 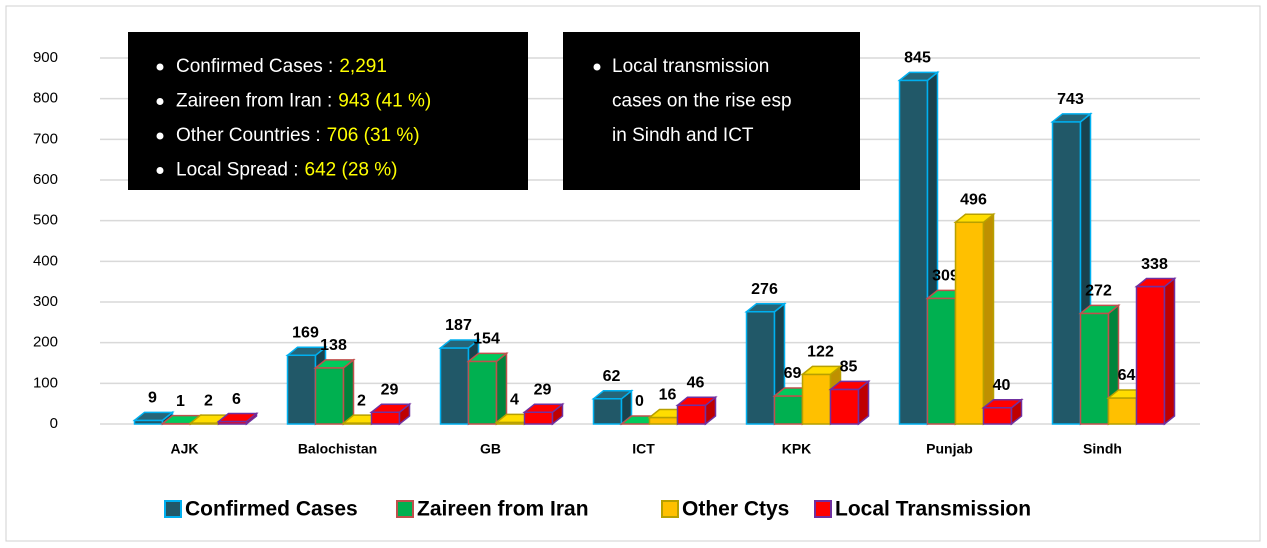 What do you see at coordinates (1102, 449) in the screenshot?
I see `x-tick-label: Sindh` at bounding box center [1102, 449].